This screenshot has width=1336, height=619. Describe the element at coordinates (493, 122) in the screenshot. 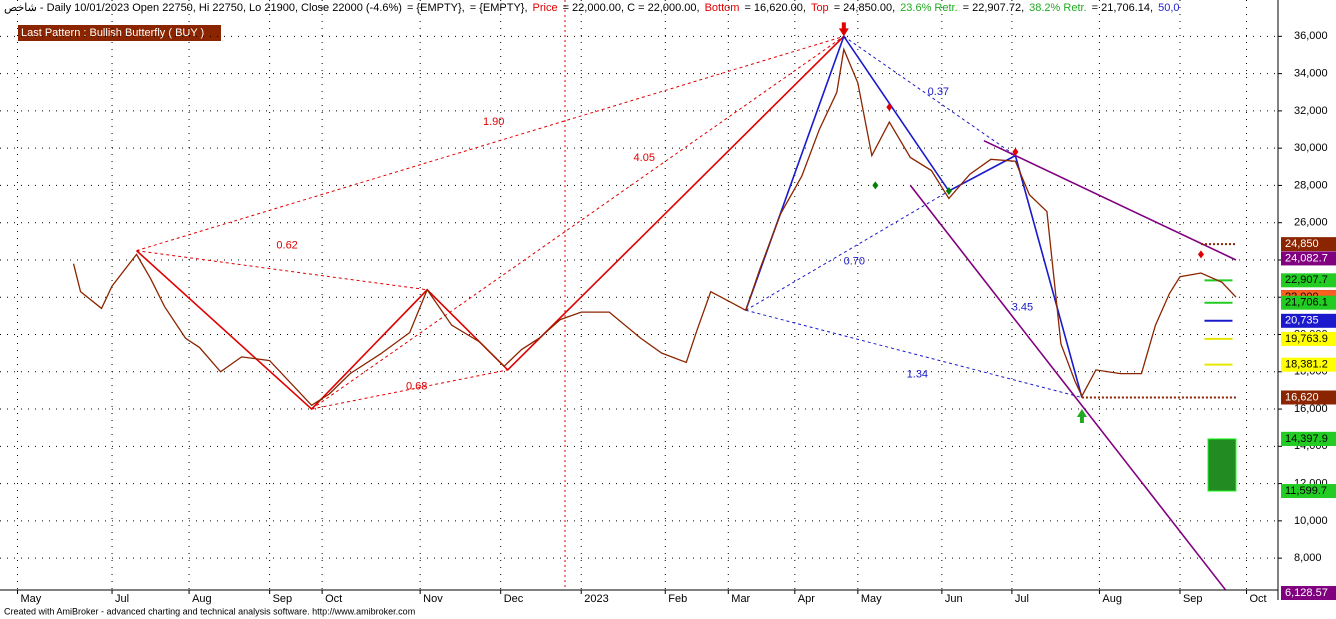

I see `ratio-label: 1.90` at that location.